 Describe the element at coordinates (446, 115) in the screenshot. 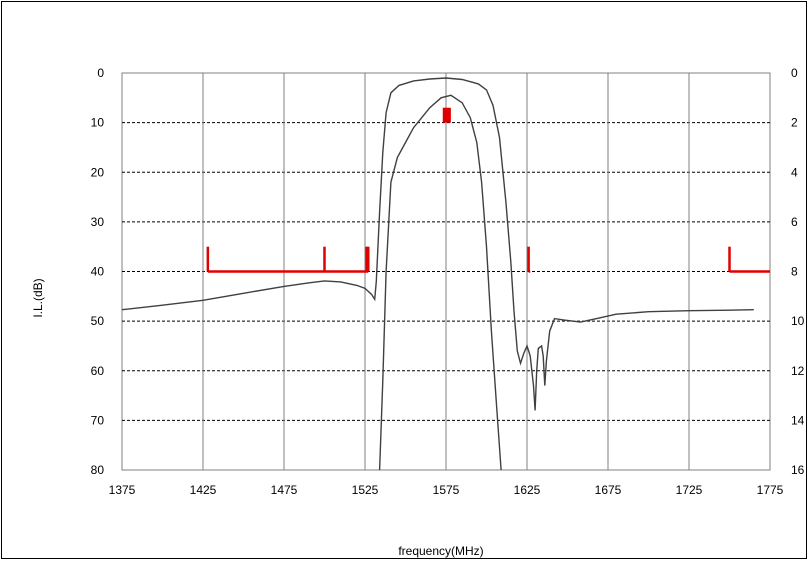

I see `passband-marker` at that location.